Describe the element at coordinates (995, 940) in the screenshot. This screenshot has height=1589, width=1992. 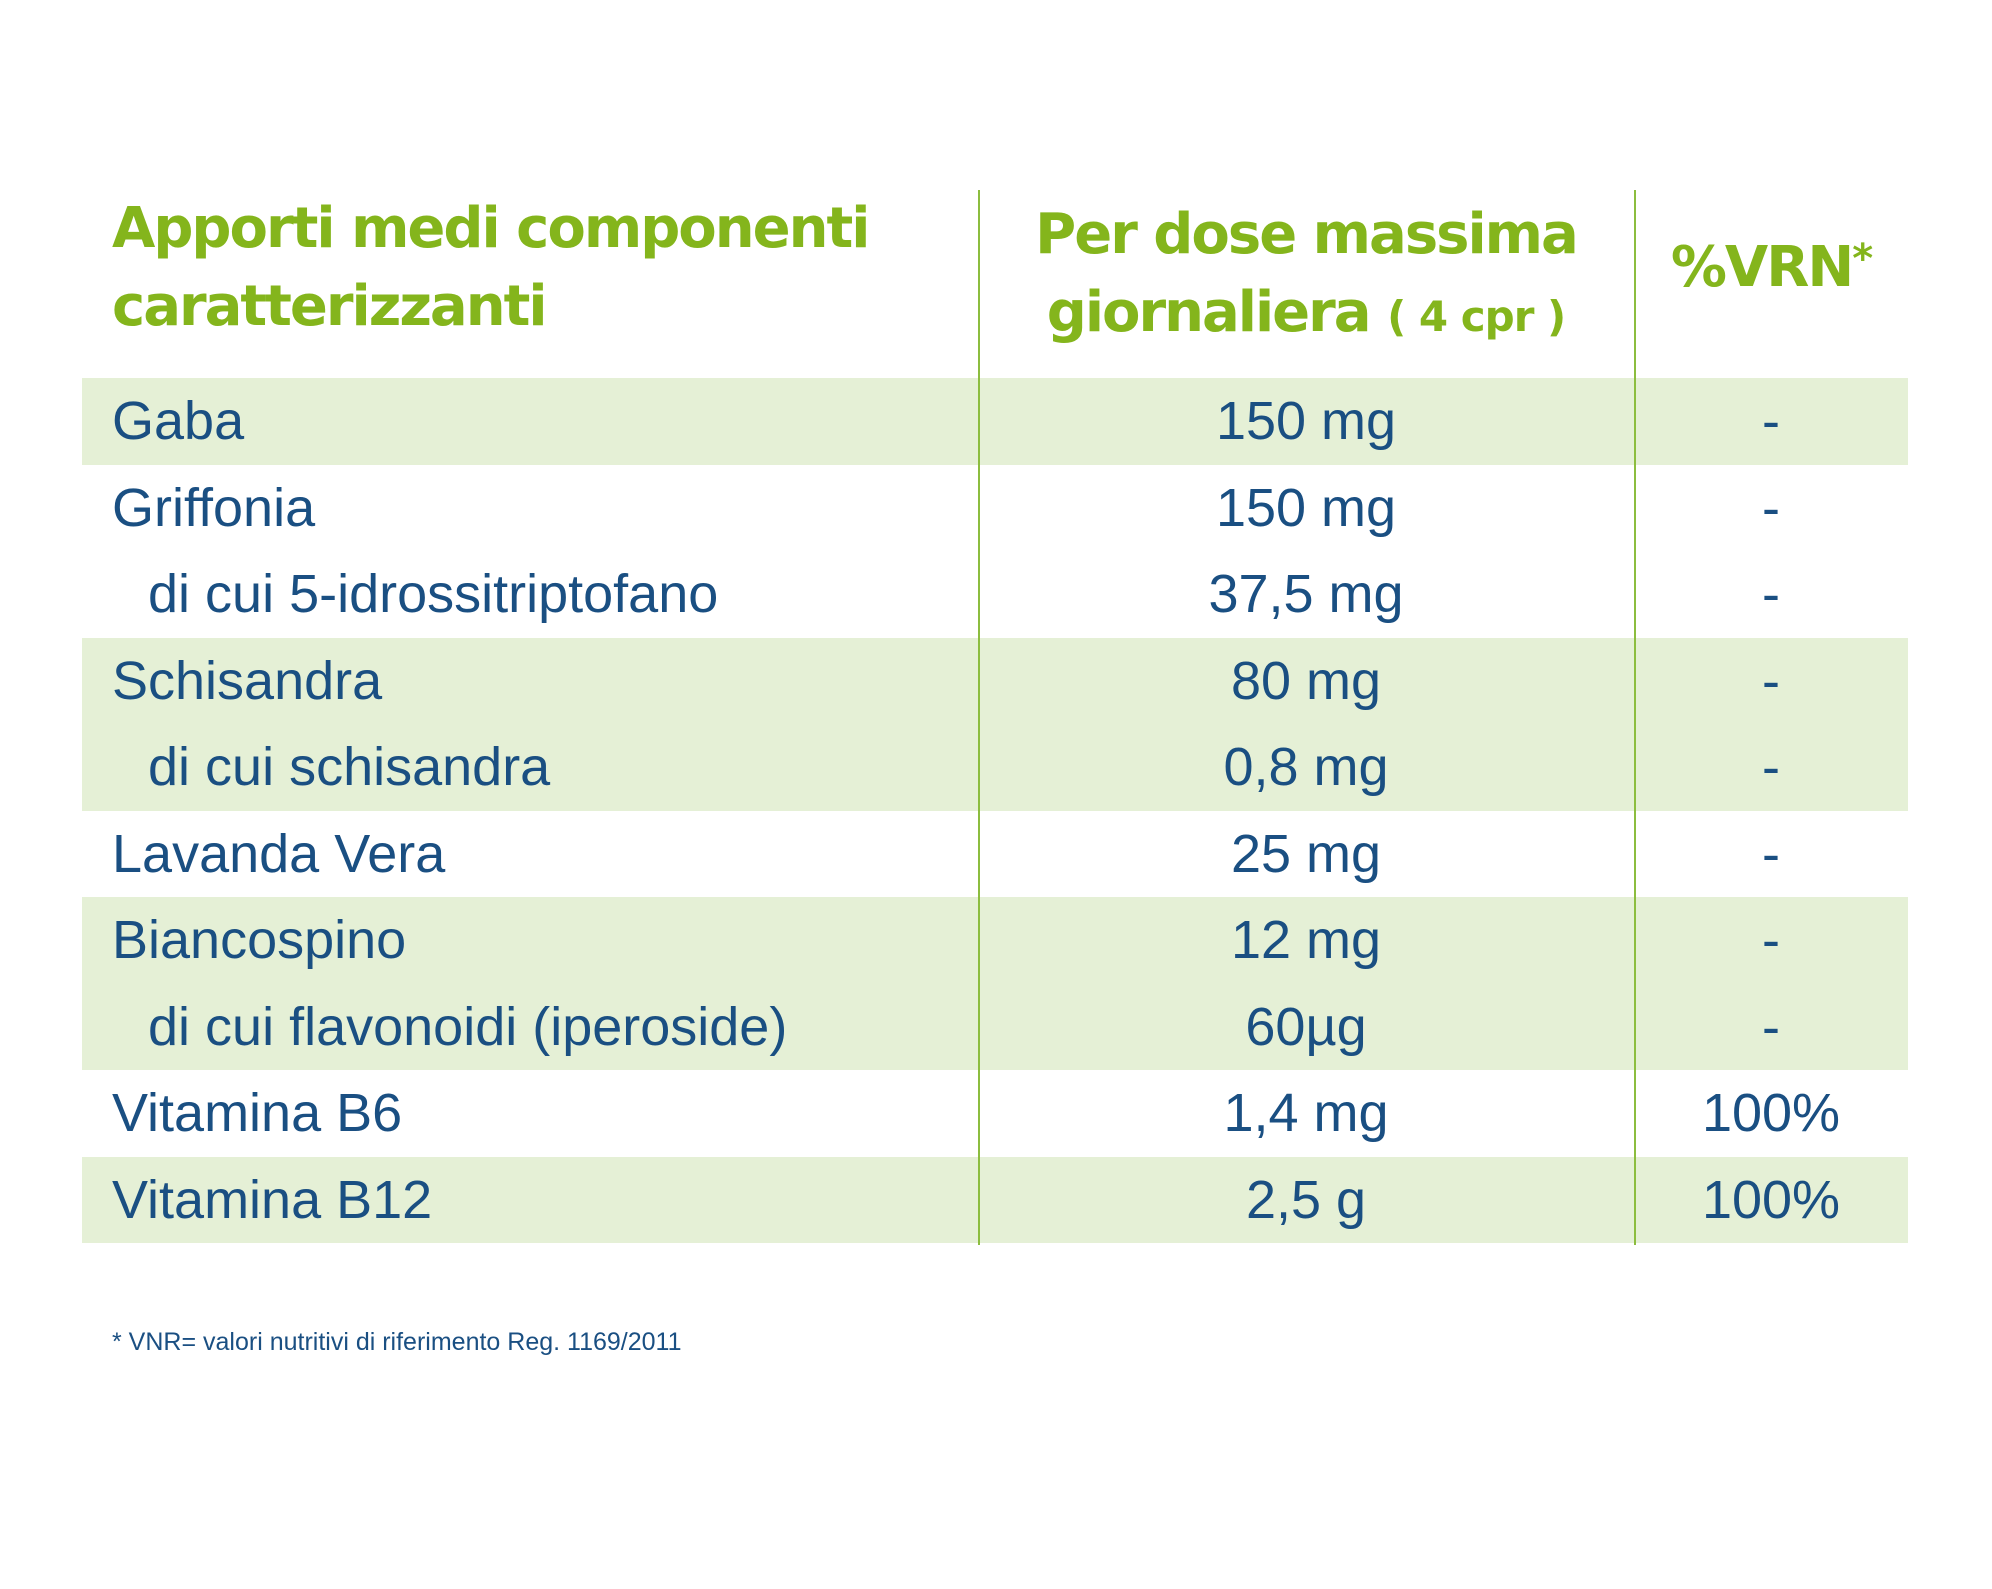
I see `table-row: Biancospino 12 mg -` at that location.